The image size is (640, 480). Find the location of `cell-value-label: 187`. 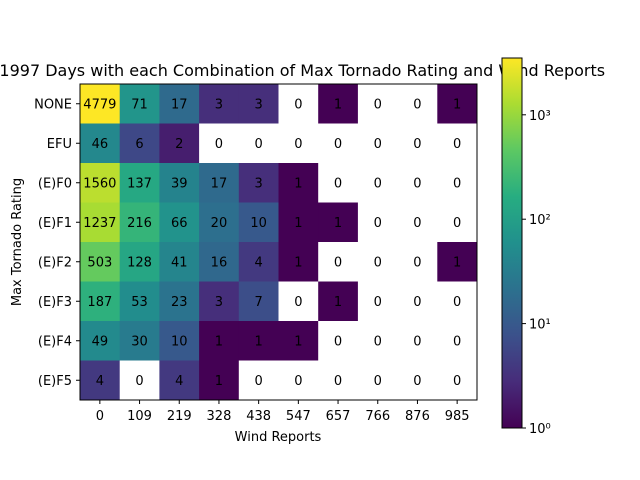

cell-value-label: 187 is located at coordinates (99, 302).